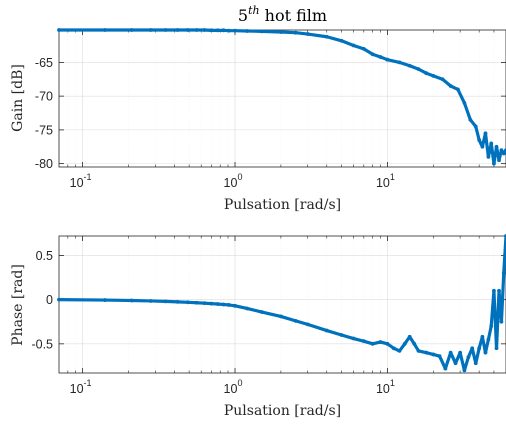  Describe the element at coordinates (294, 15) in the screenshot. I see `title-text: hot film` at that location.